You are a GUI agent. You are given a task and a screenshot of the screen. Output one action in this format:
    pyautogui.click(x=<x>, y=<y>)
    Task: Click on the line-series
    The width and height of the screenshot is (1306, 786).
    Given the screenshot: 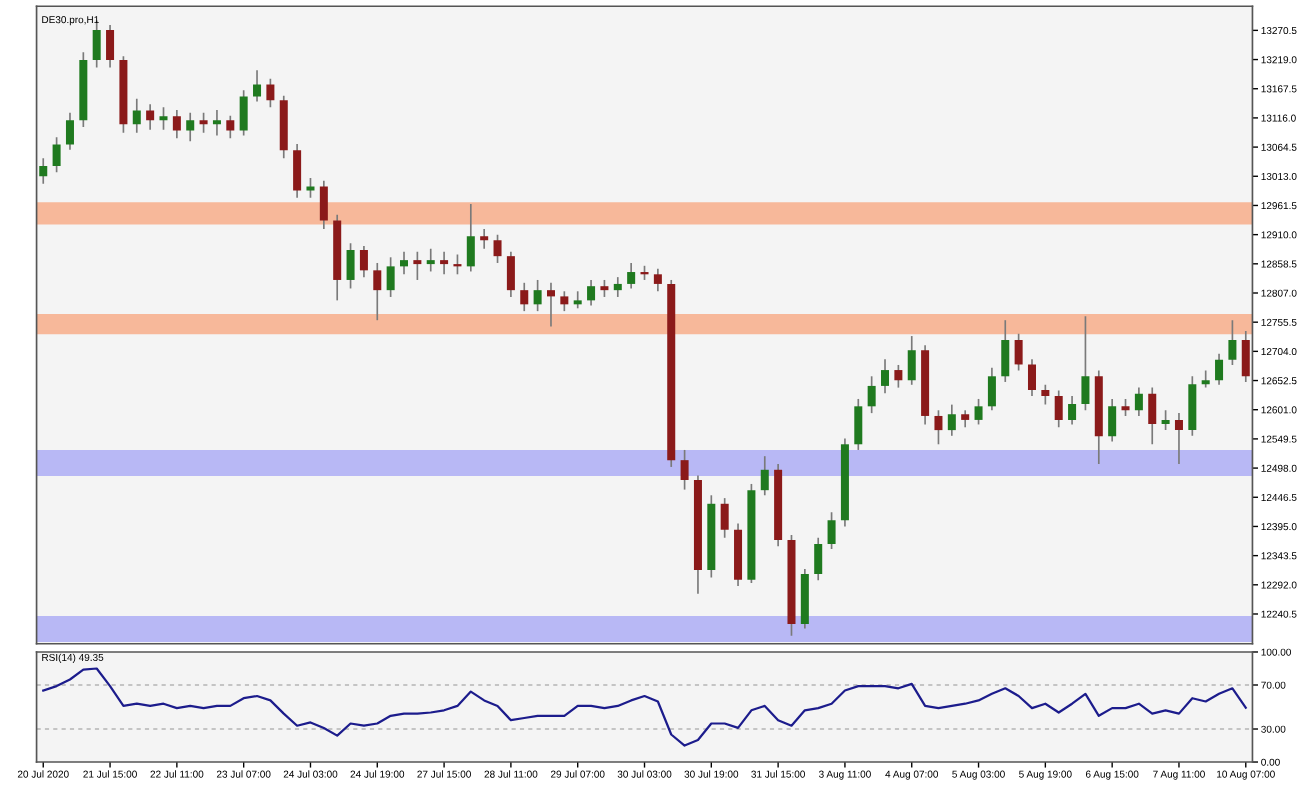 What is the action you would take?
    pyautogui.click(x=644, y=707)
    